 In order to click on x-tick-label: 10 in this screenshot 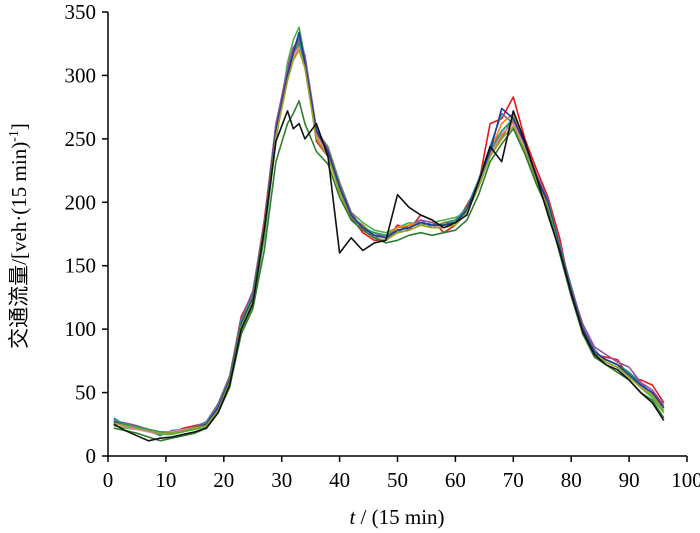, I will do `click(165, 480)`.